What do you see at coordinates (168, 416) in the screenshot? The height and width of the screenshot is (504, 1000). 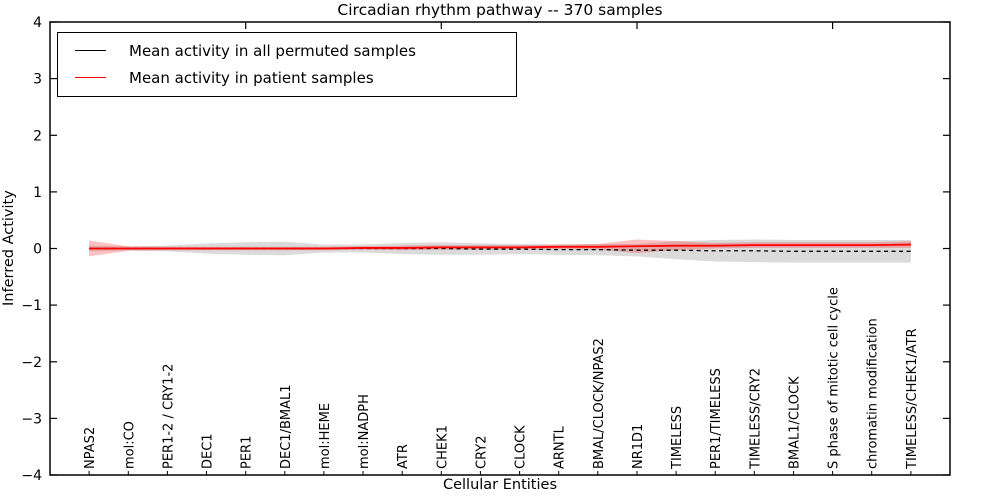 I see `x-tick-label: PER1-2 / CRY1-2` at bounding box center [168, 416].